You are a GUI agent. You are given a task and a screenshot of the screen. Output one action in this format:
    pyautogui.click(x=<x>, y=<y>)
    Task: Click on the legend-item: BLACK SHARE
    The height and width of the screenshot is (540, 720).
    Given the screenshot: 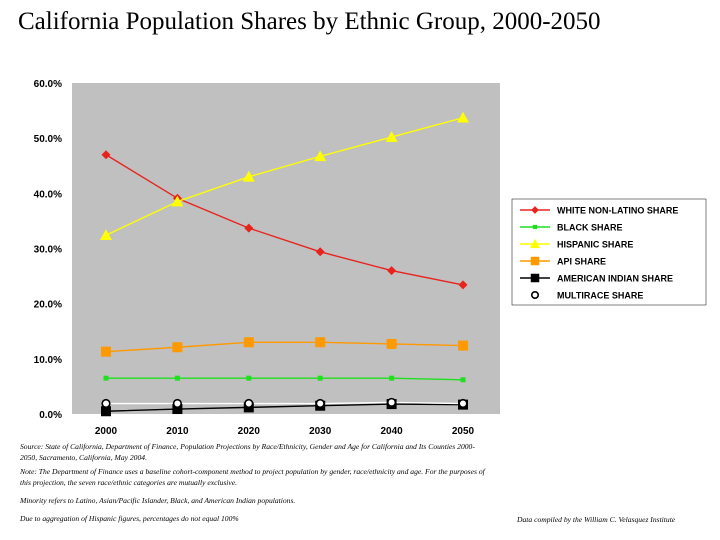 What is the action you would take?
    pyautogui.click(x=571, y=228)
    